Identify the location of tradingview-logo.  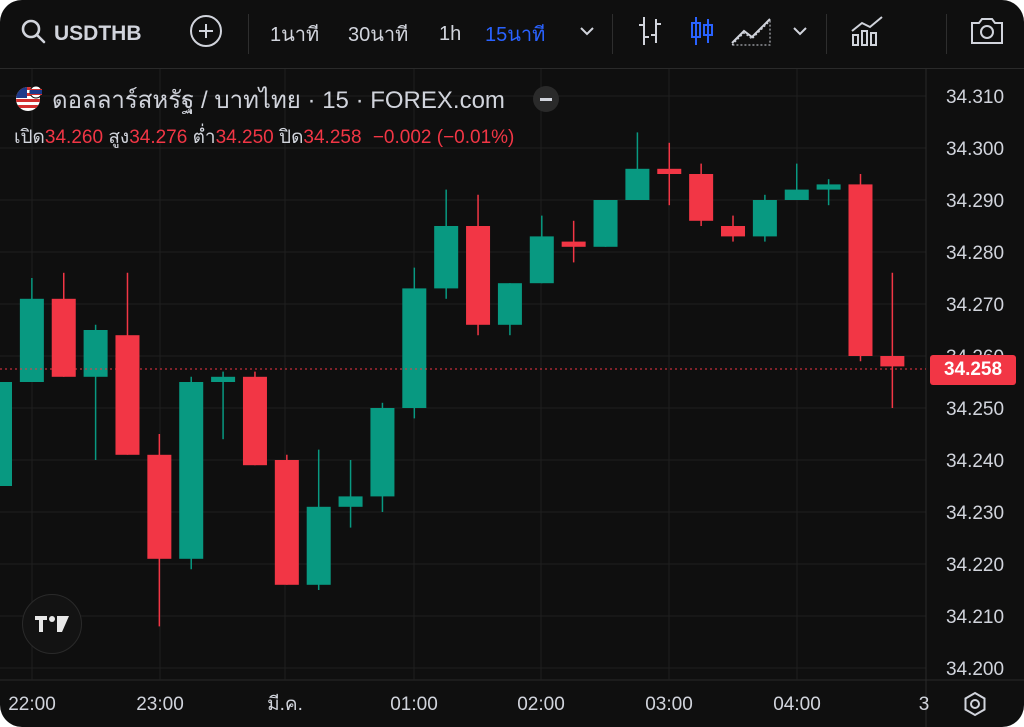
(52, 624).